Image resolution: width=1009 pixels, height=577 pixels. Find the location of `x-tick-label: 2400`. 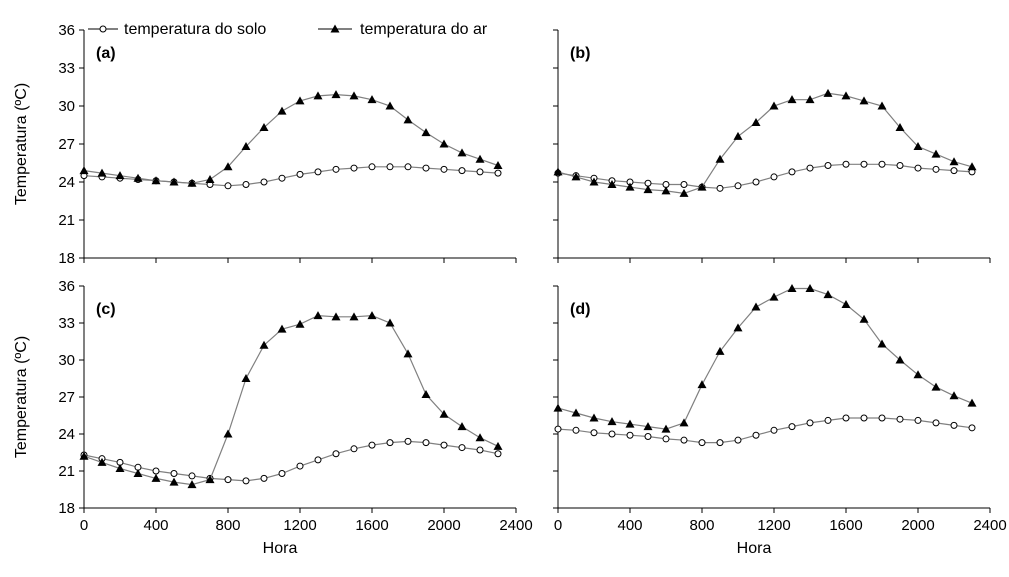

x-tick-label: 2400 is located at coordinates (515, 525).